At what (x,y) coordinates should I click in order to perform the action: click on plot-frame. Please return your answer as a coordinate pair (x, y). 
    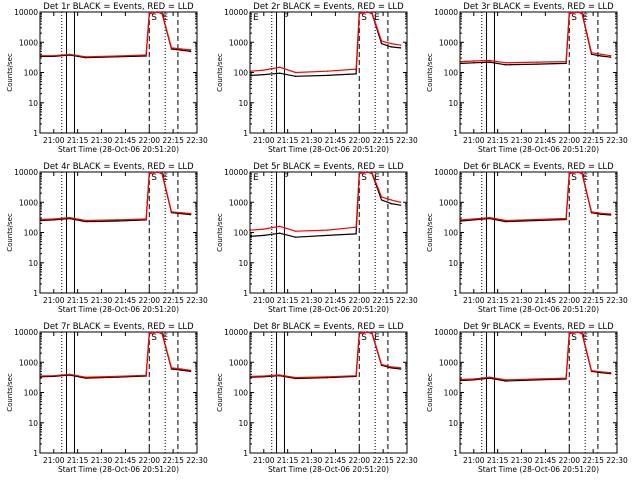
    Looking at the image, I should click on (328, 72).